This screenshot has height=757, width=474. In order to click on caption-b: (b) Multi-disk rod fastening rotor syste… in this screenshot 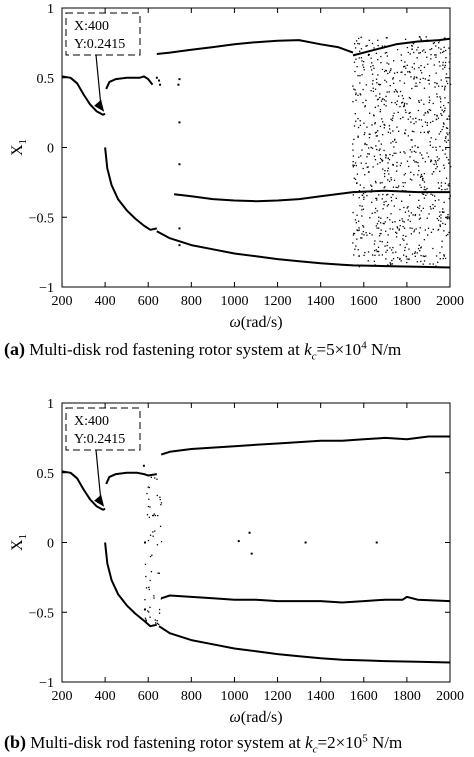, I will do `click(239, 743)`.